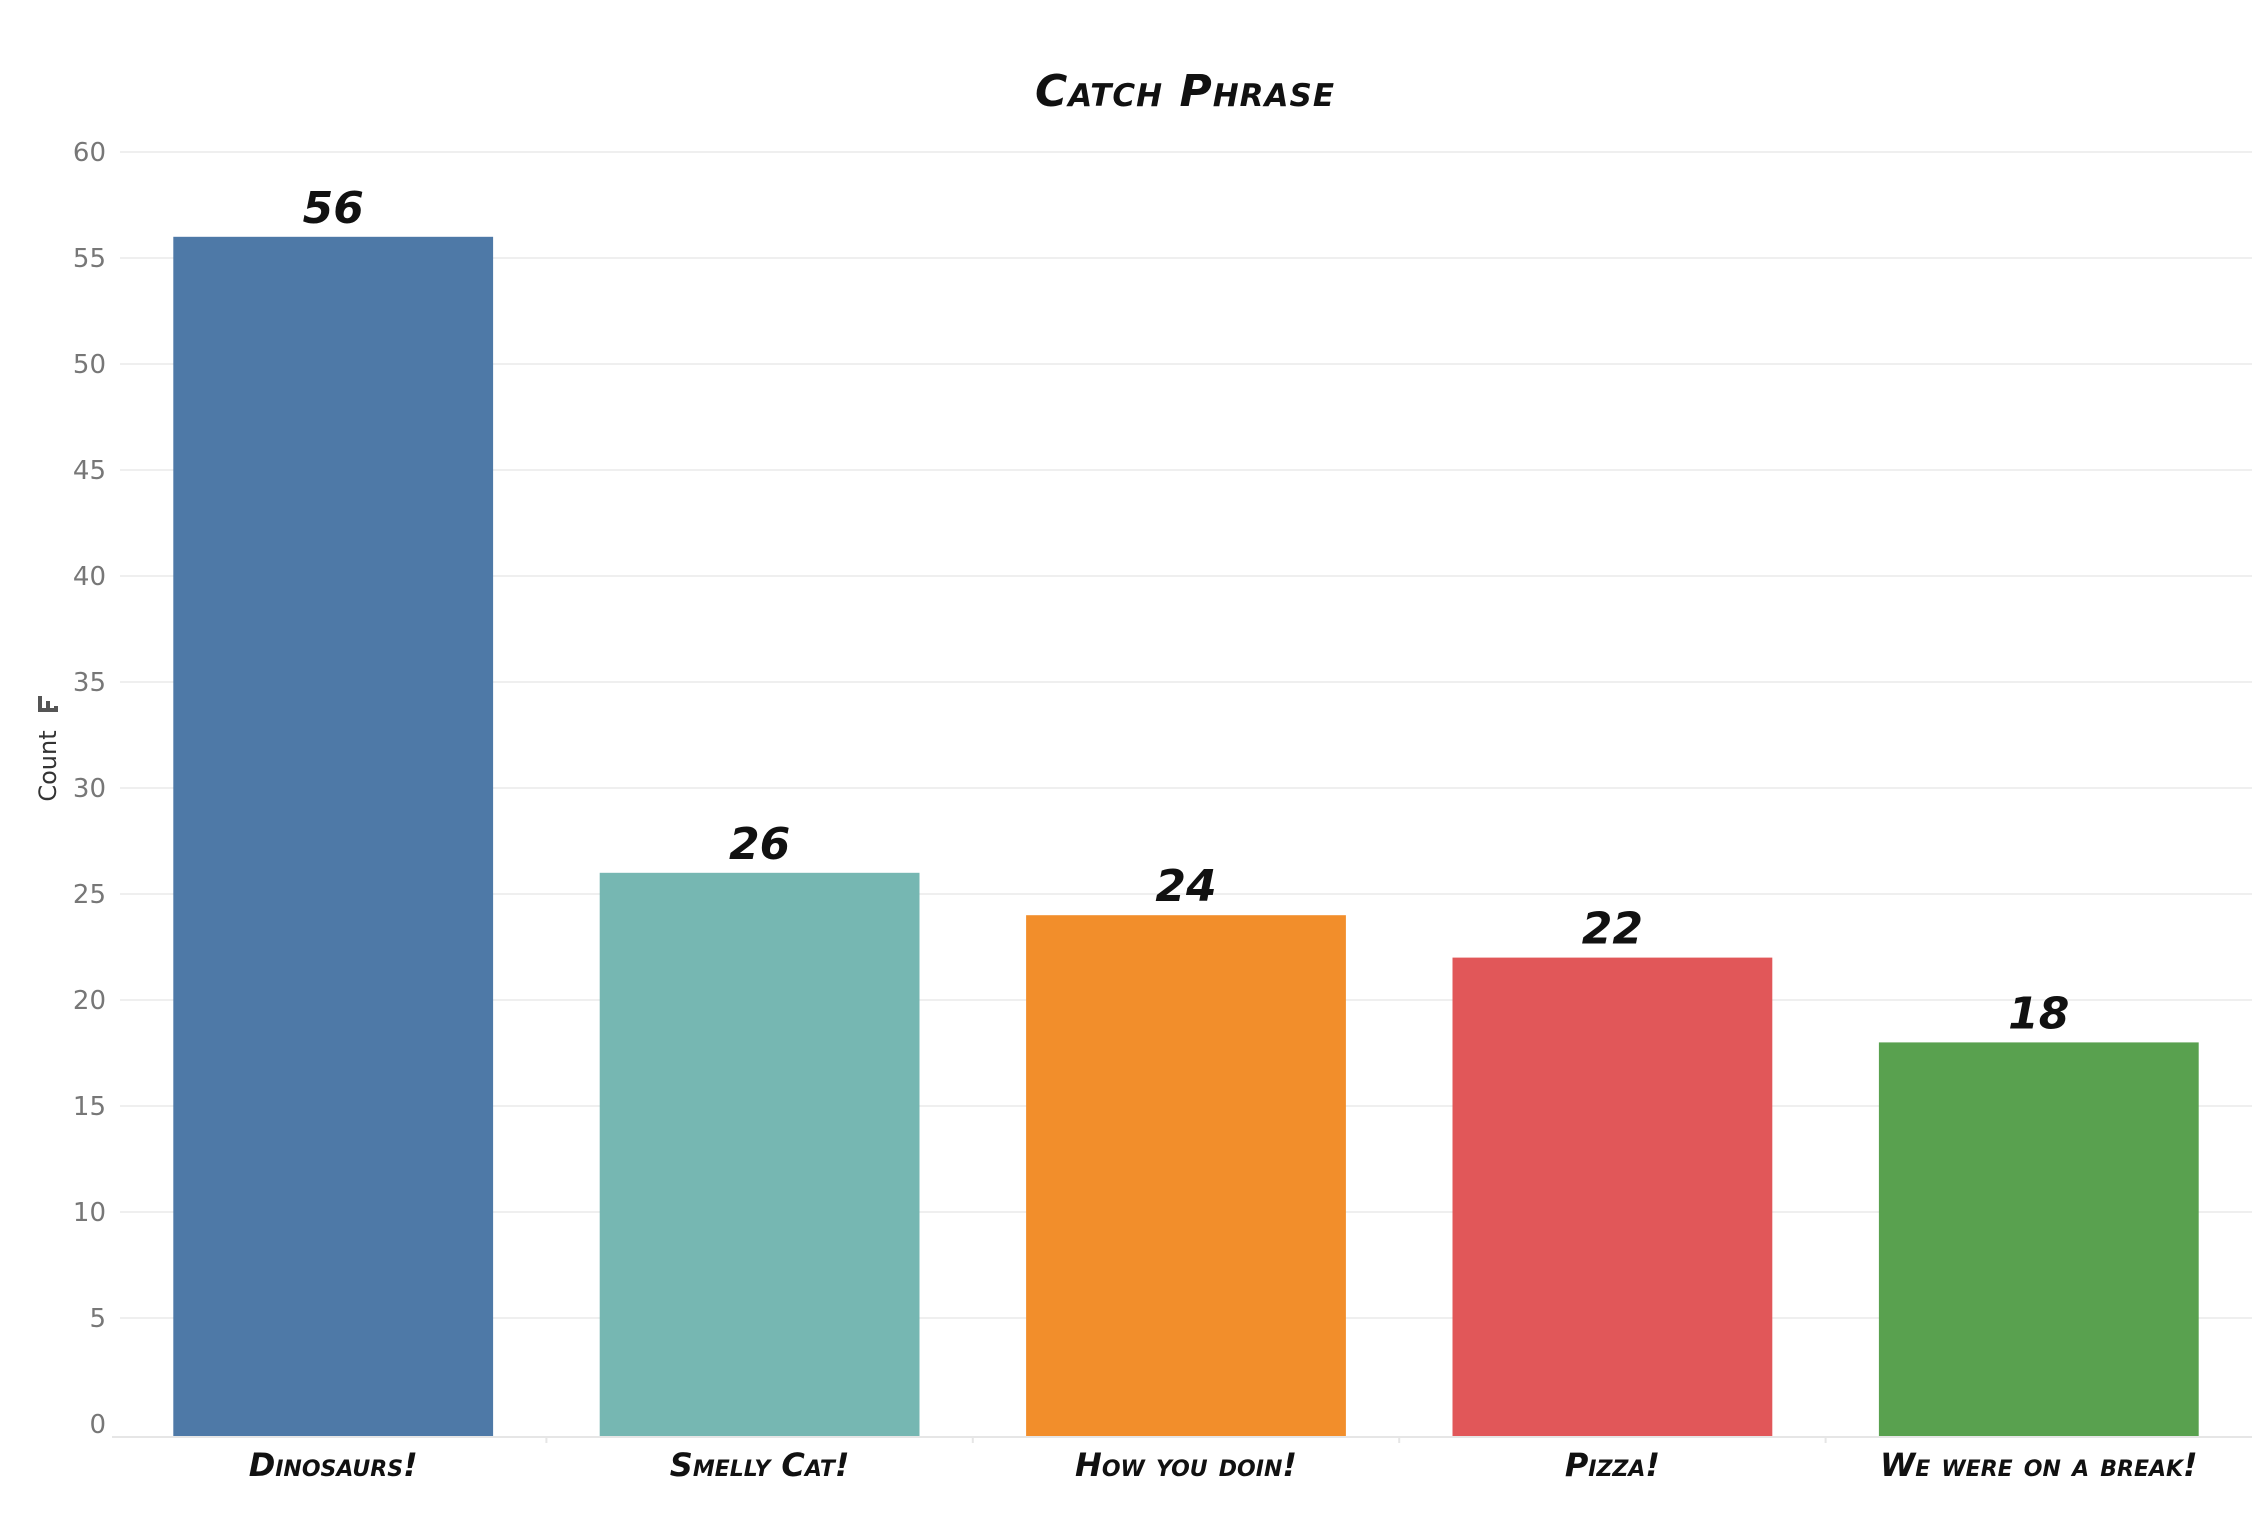 The height and width of the screenshot is (1536, 2268). What do you see at coordinates (89, 153) in the screenshot?
I see `y-tick-label: 60` at bounding box center [89, 153].